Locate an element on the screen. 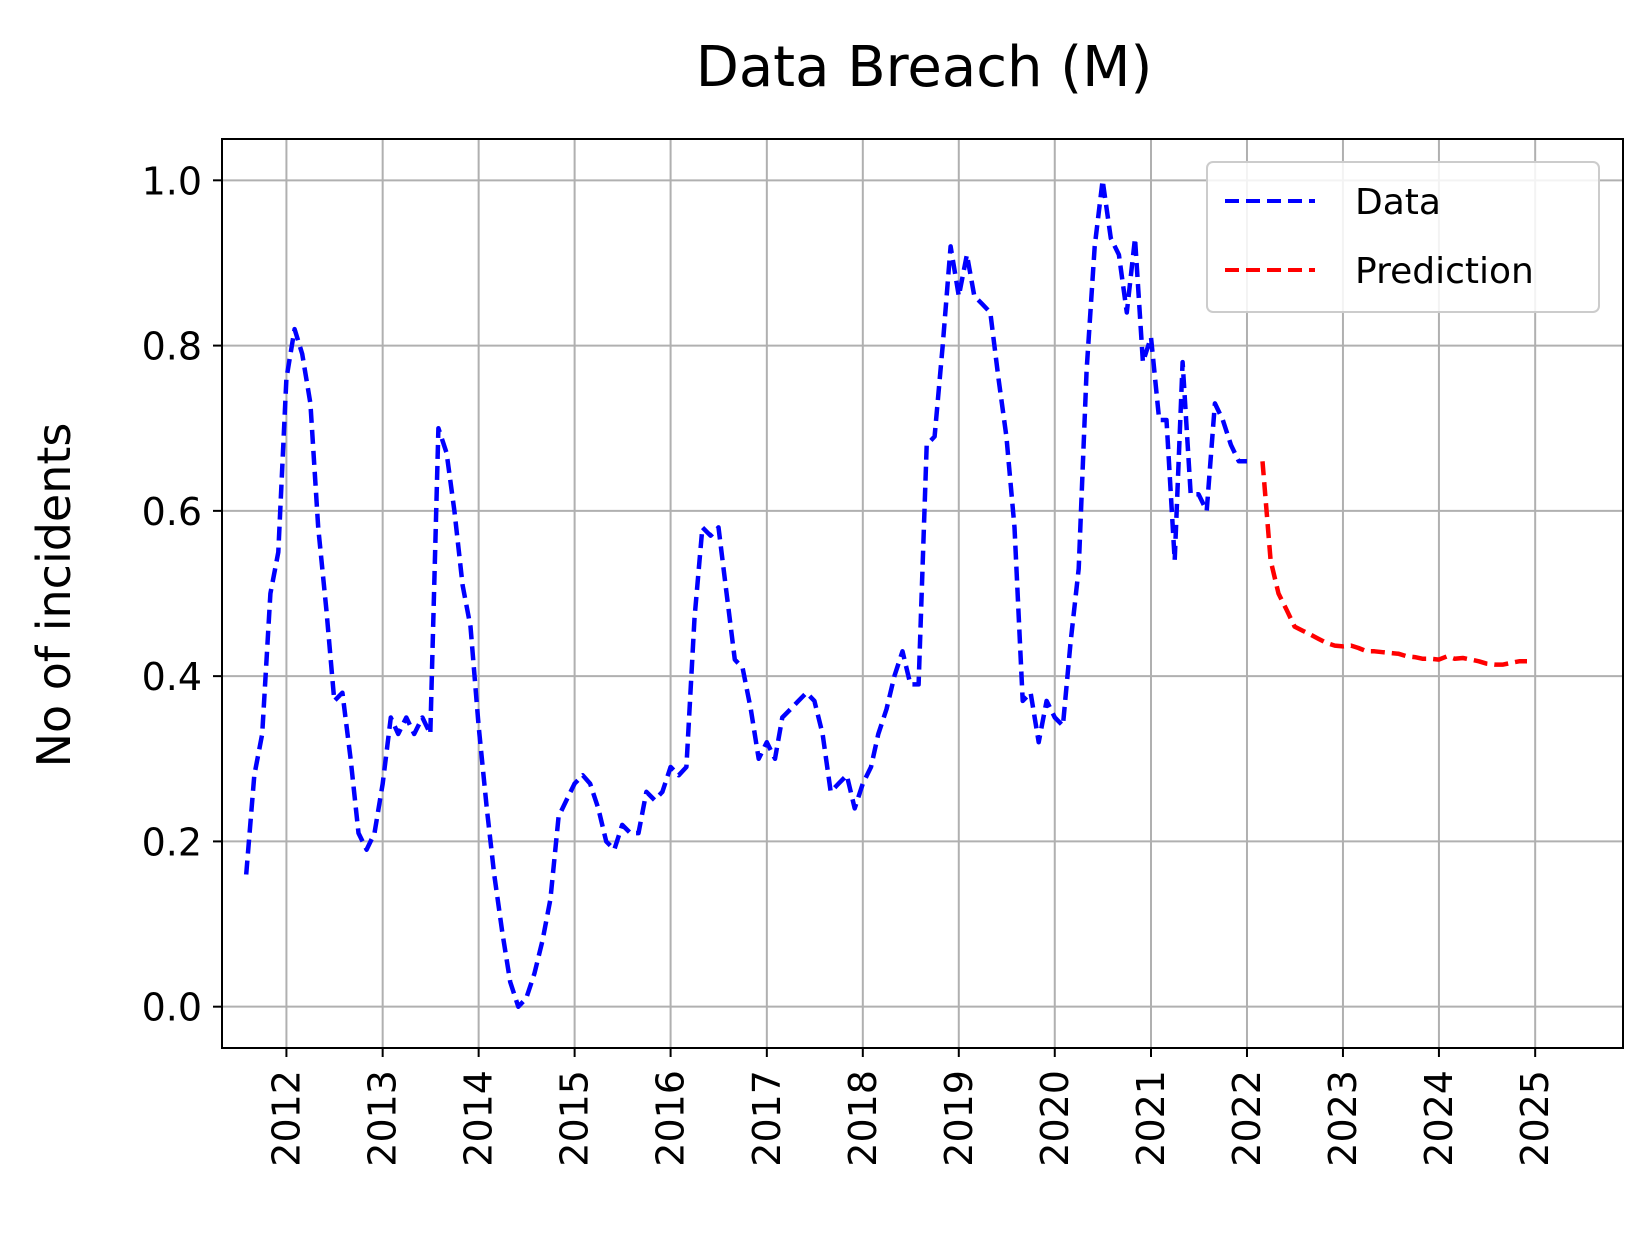  x-tick-label: 2018 is located at coordinates (863, 1118).